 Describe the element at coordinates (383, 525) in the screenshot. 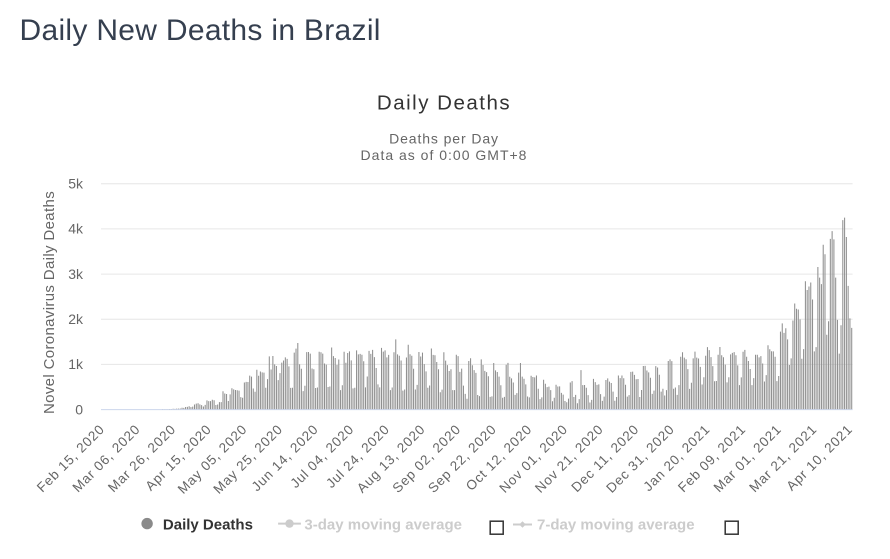

I see `svg-text: 3-day moving average` at that location.